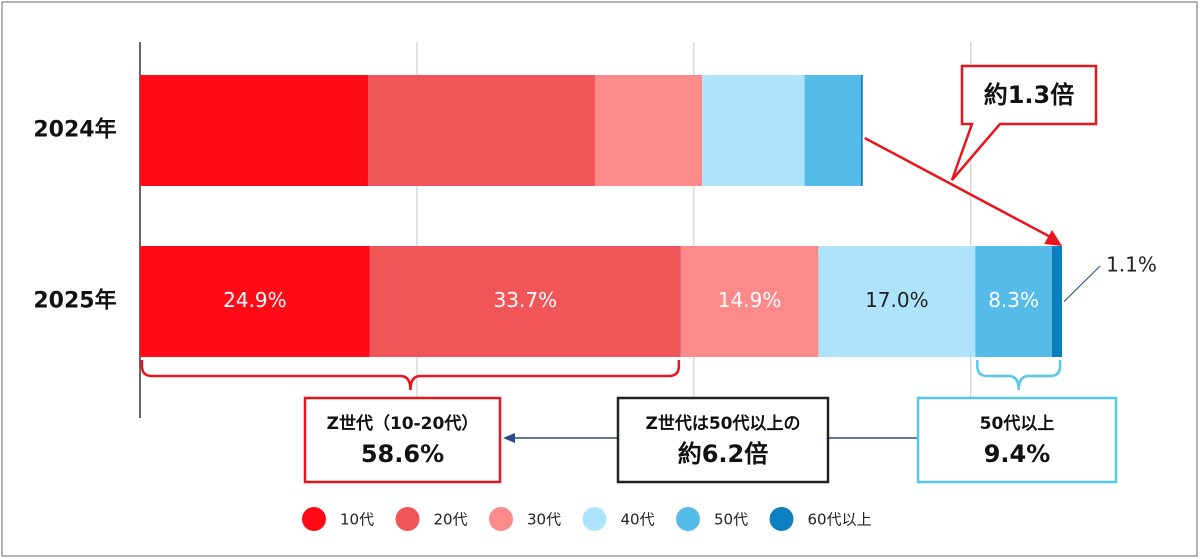  What do you see at coordinates (451, 520) in the screenshot?
I see `legend-label: 20代` at bounding box center [451, 520].